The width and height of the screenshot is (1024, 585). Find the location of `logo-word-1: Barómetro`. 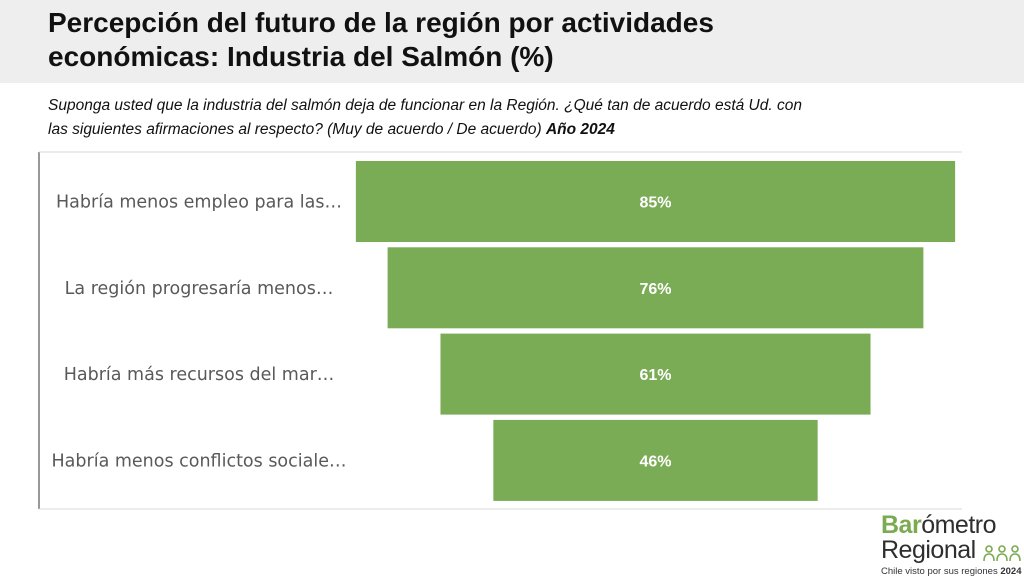

logo-word-1: Barómetro is located at coordinates (938, 525).